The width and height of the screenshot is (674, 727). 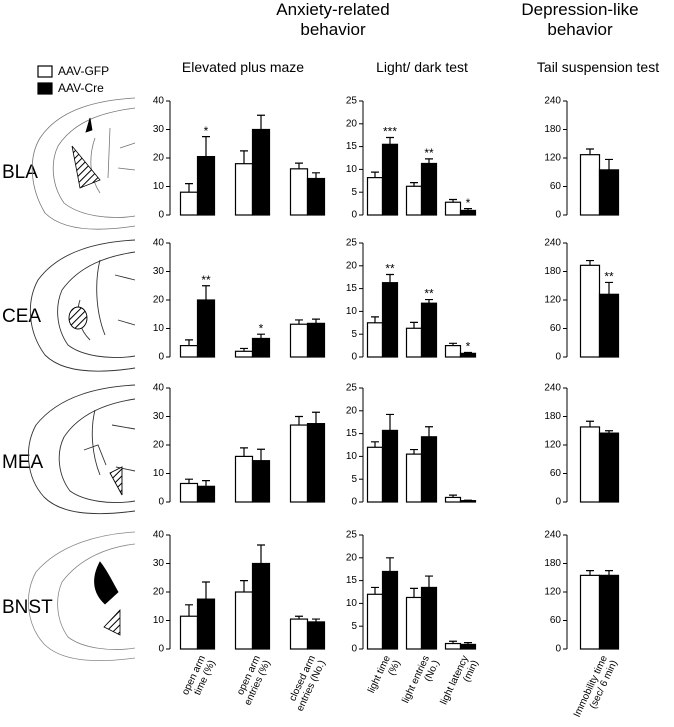 I want to click on y-tick-label: 25, so click(x=352, y=535).